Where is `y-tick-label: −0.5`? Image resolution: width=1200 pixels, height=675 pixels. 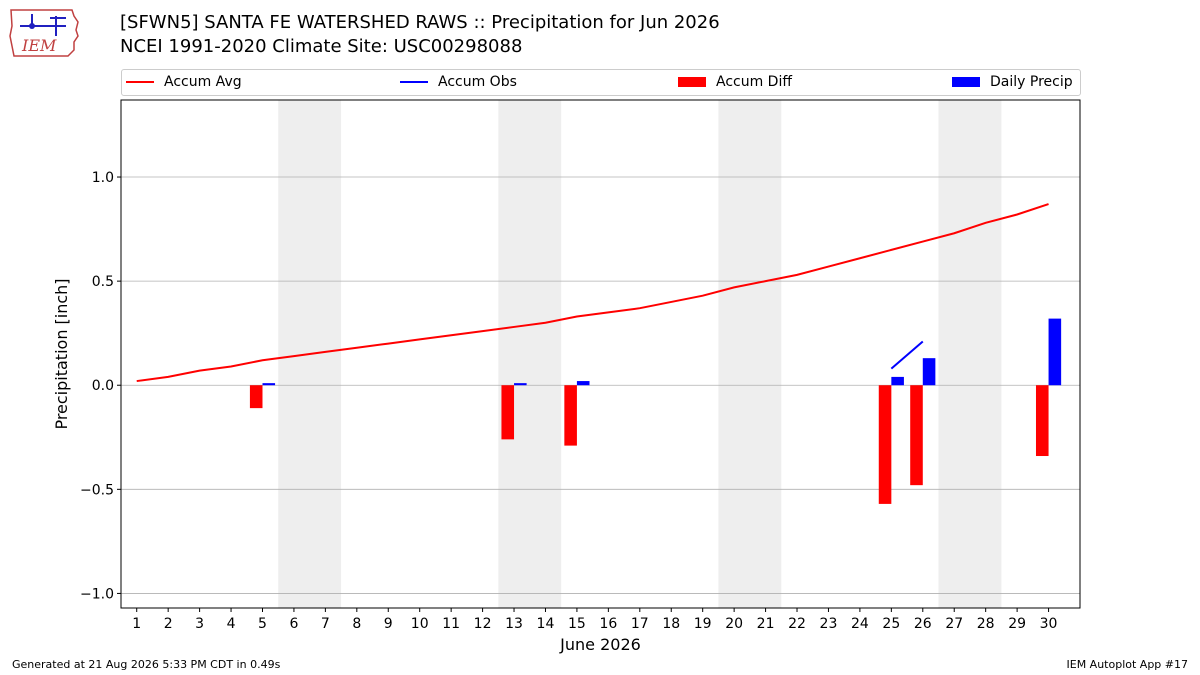 y-tick-label: −0.5 is located at coordinates (97, 490).